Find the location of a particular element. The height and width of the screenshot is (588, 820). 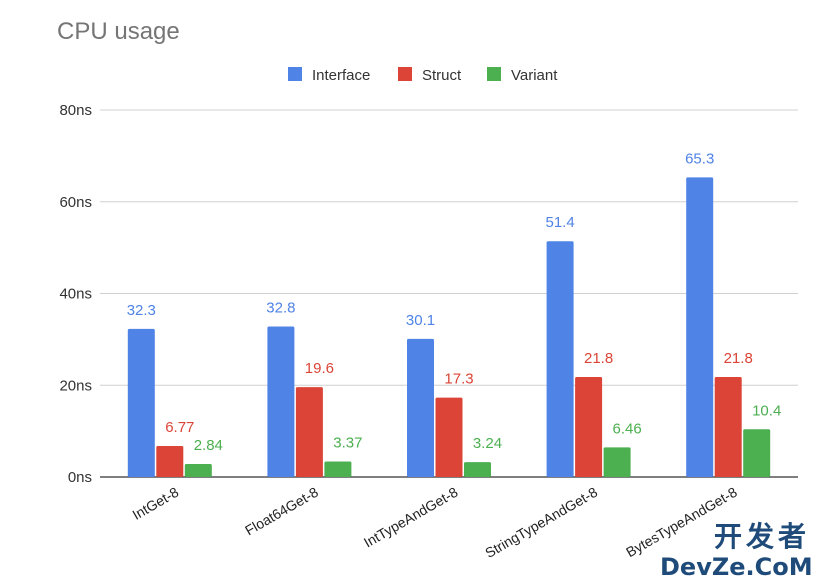

data-label: 6.77 is located at coordinates (179, 427).